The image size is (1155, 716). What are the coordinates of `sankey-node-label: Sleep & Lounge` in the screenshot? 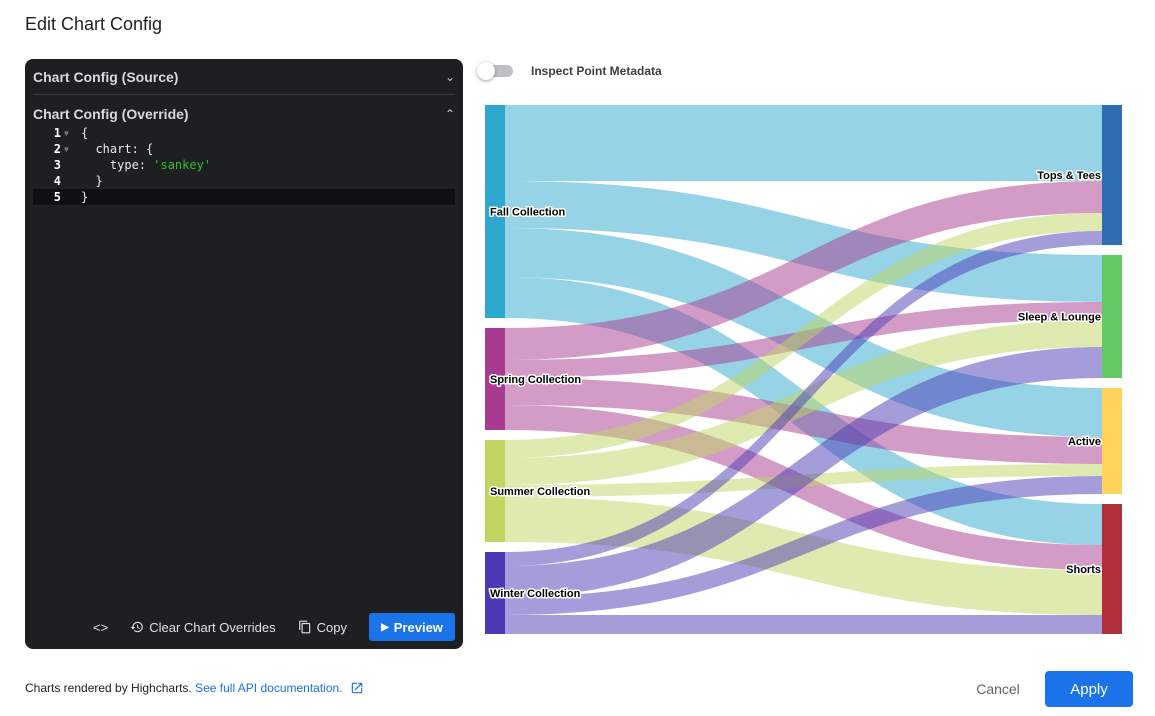 It's located at (1059, 318).